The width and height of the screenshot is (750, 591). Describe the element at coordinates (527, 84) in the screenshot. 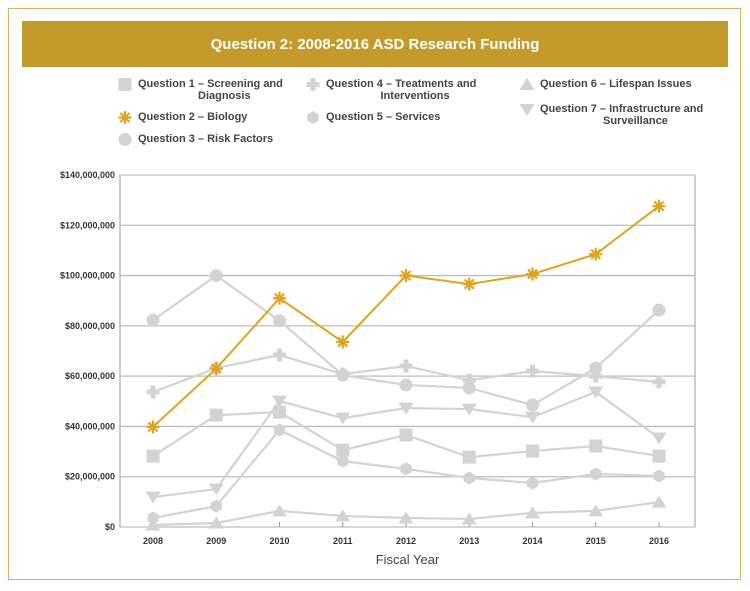

I see `triangle-up-marker-icon` at that location.